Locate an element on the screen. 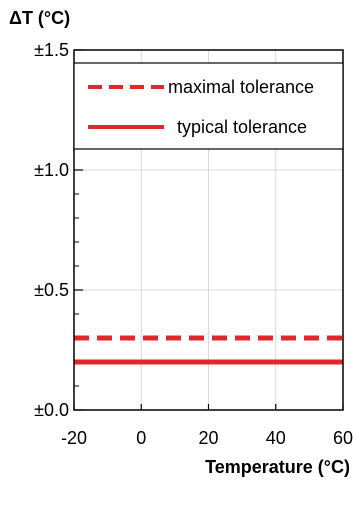  x-axis-ticks: -20 0 20 40 60 is located at coordinates (207, 426).